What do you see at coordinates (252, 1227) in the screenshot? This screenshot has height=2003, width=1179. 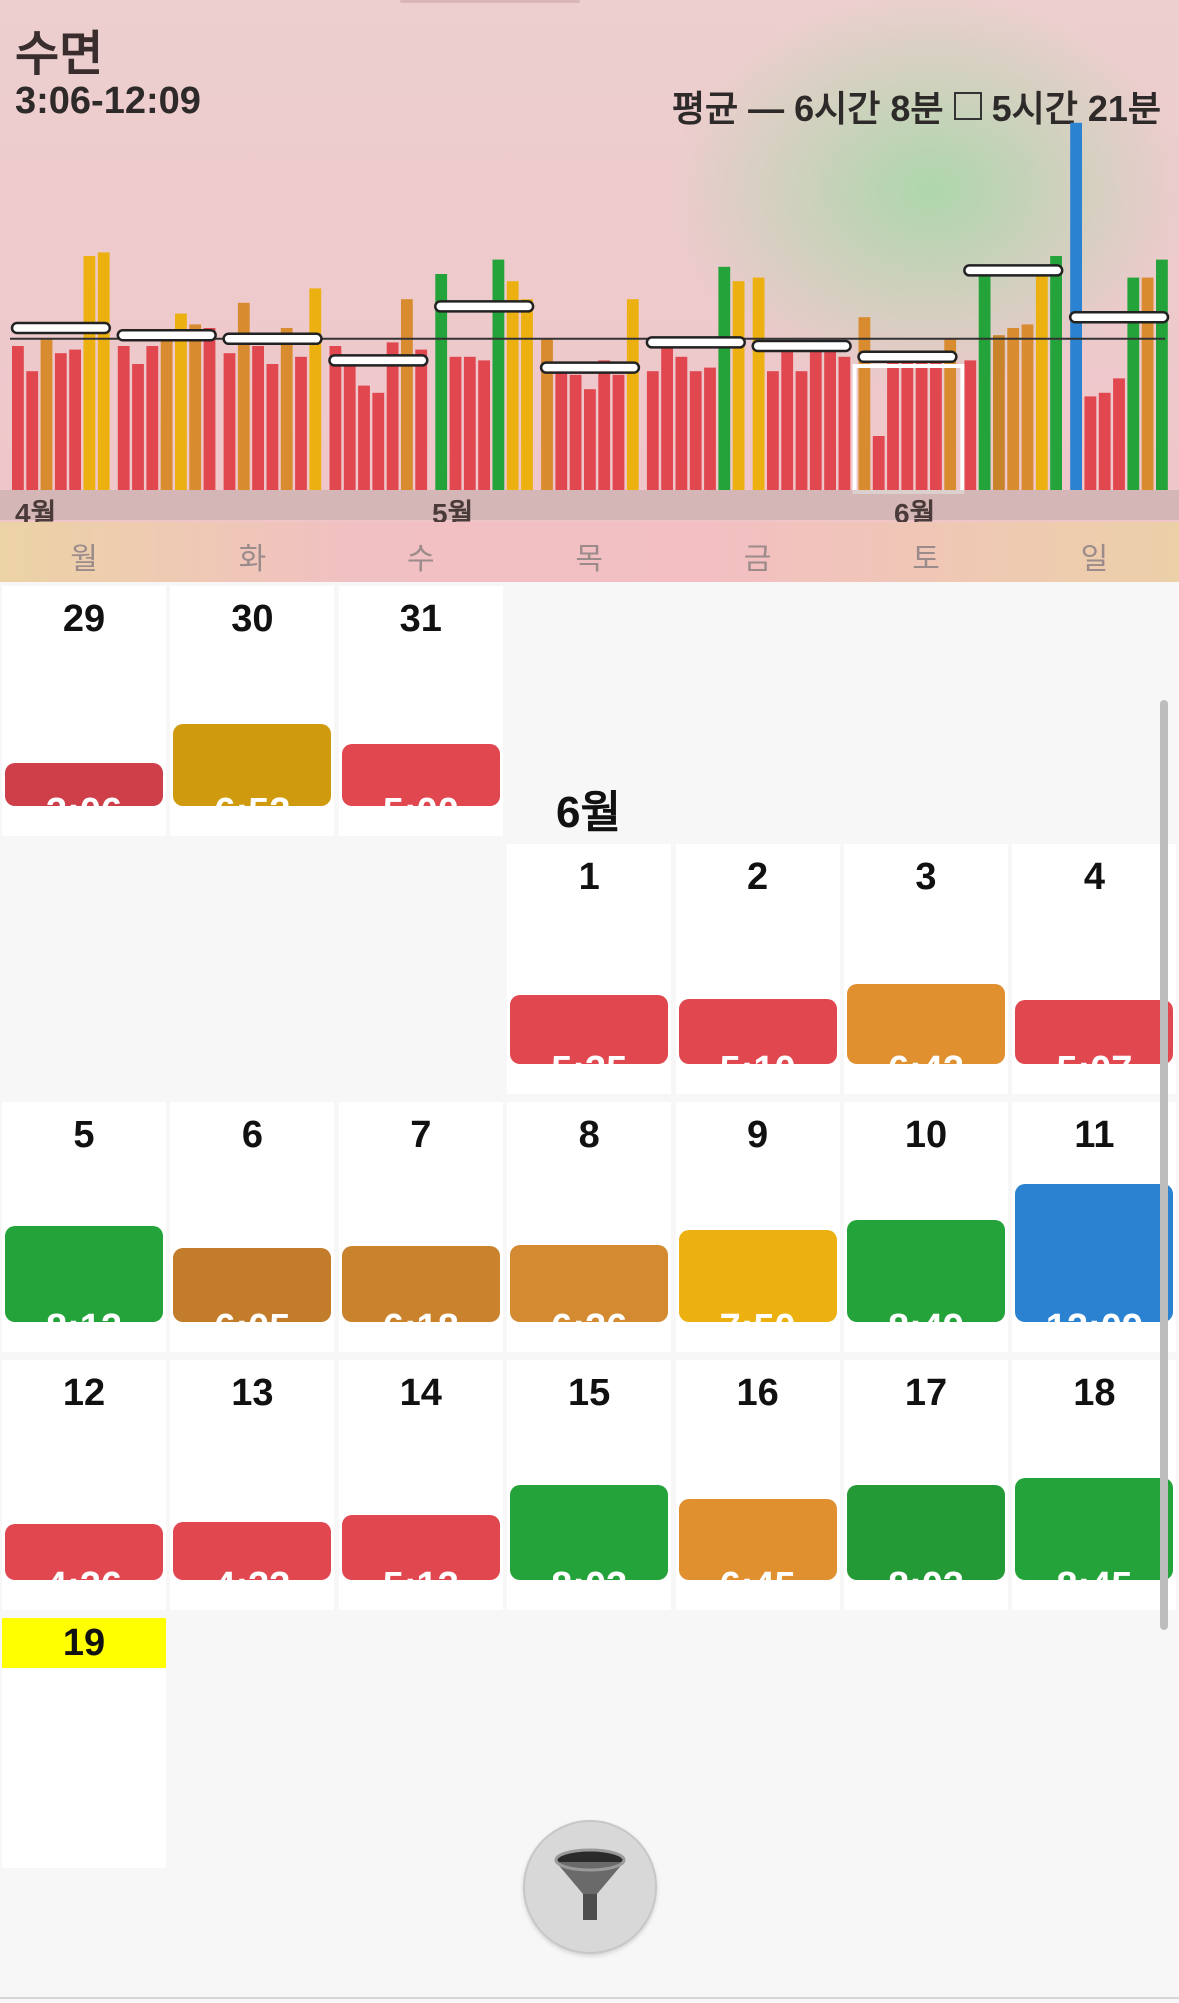 I see `calendar-day: 6 6:05` at bounding box center [252, 1227].